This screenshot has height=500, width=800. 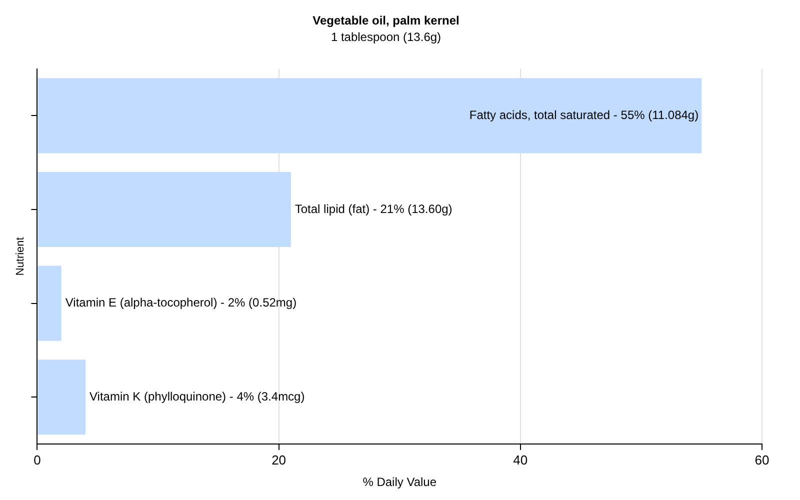 I want to click on category-label: Vitamin E (alpha-tocopherol) - 2% (0.52mg), so click(x=181, y=303).